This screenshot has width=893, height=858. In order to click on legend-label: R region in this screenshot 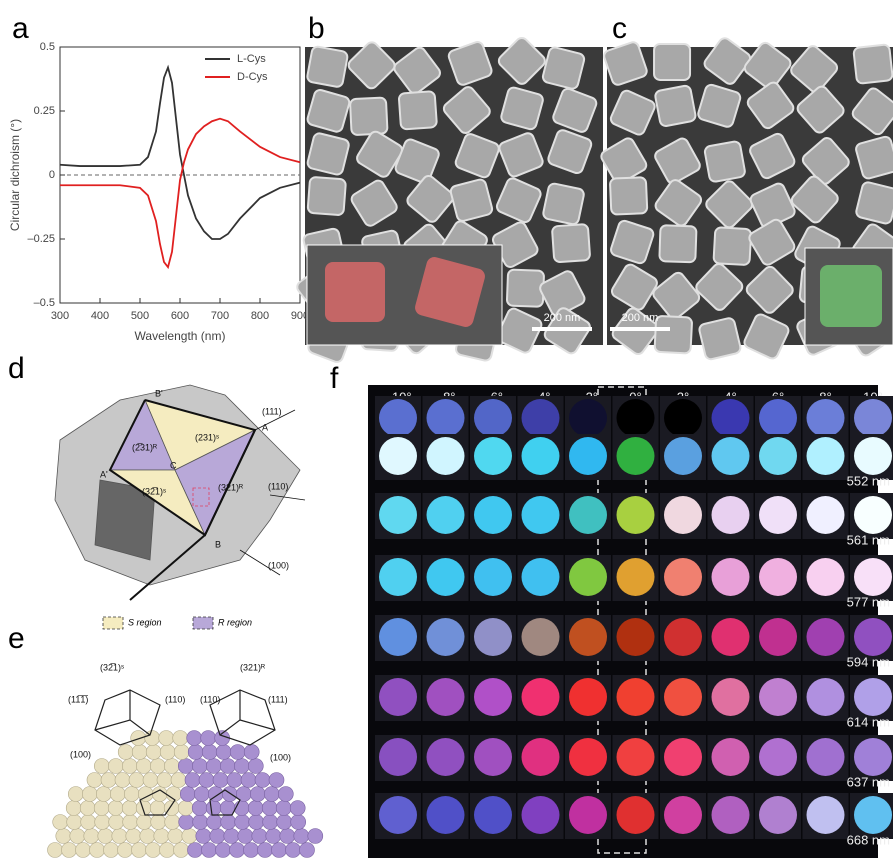, I will do `click(235, 622)`.